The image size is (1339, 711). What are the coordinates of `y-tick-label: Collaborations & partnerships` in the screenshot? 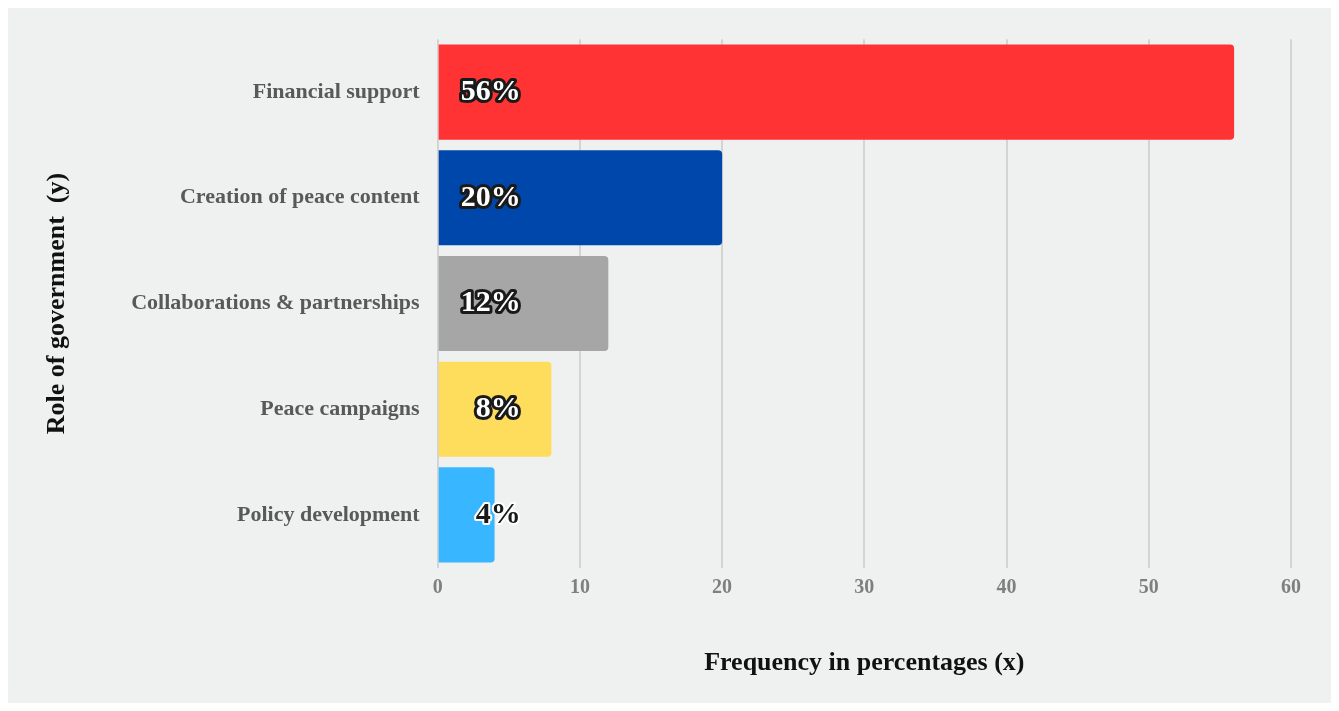 It's located at (276, 302).